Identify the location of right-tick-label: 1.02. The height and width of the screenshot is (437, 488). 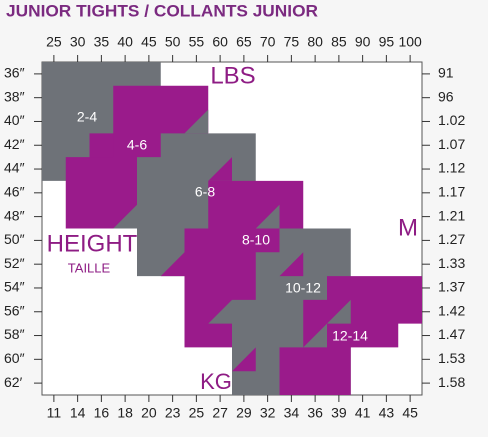
(451, 120).